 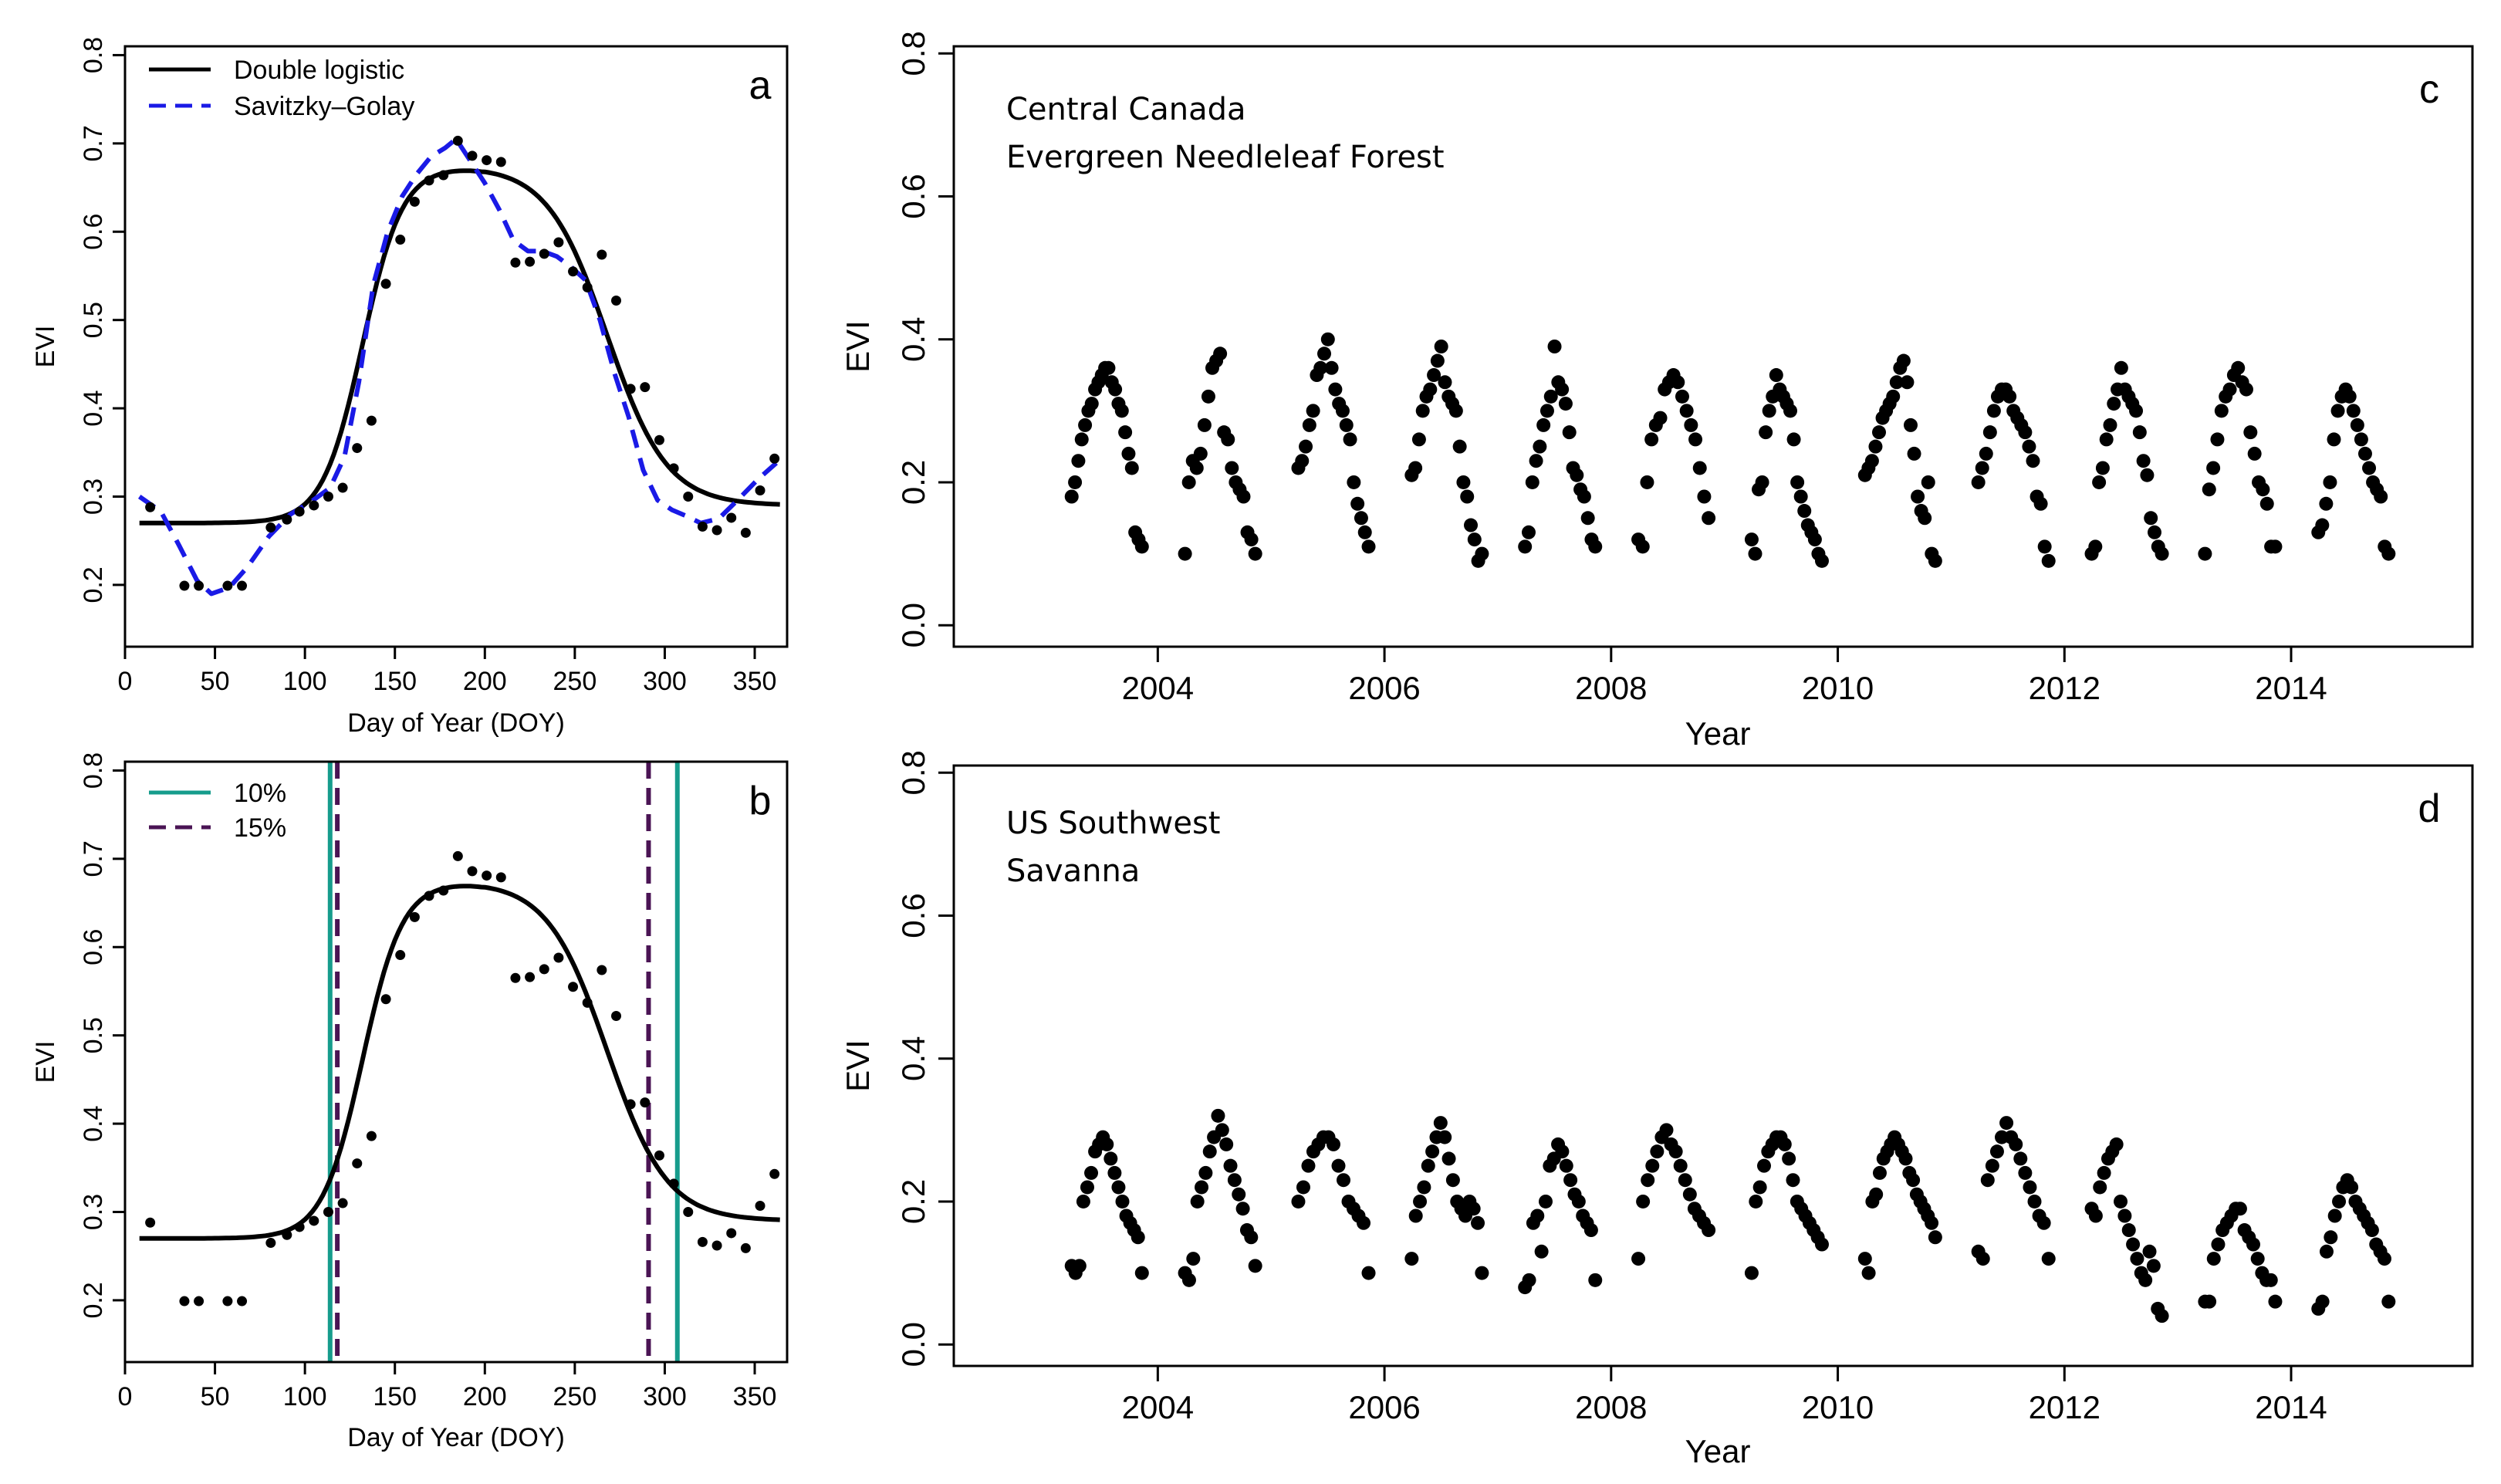 What do you see at coordinates (281, 88) in the screenshot?
I see `panel-a-legend: Double logistic Savitzky–Golay` at bounding box center [281, 88].